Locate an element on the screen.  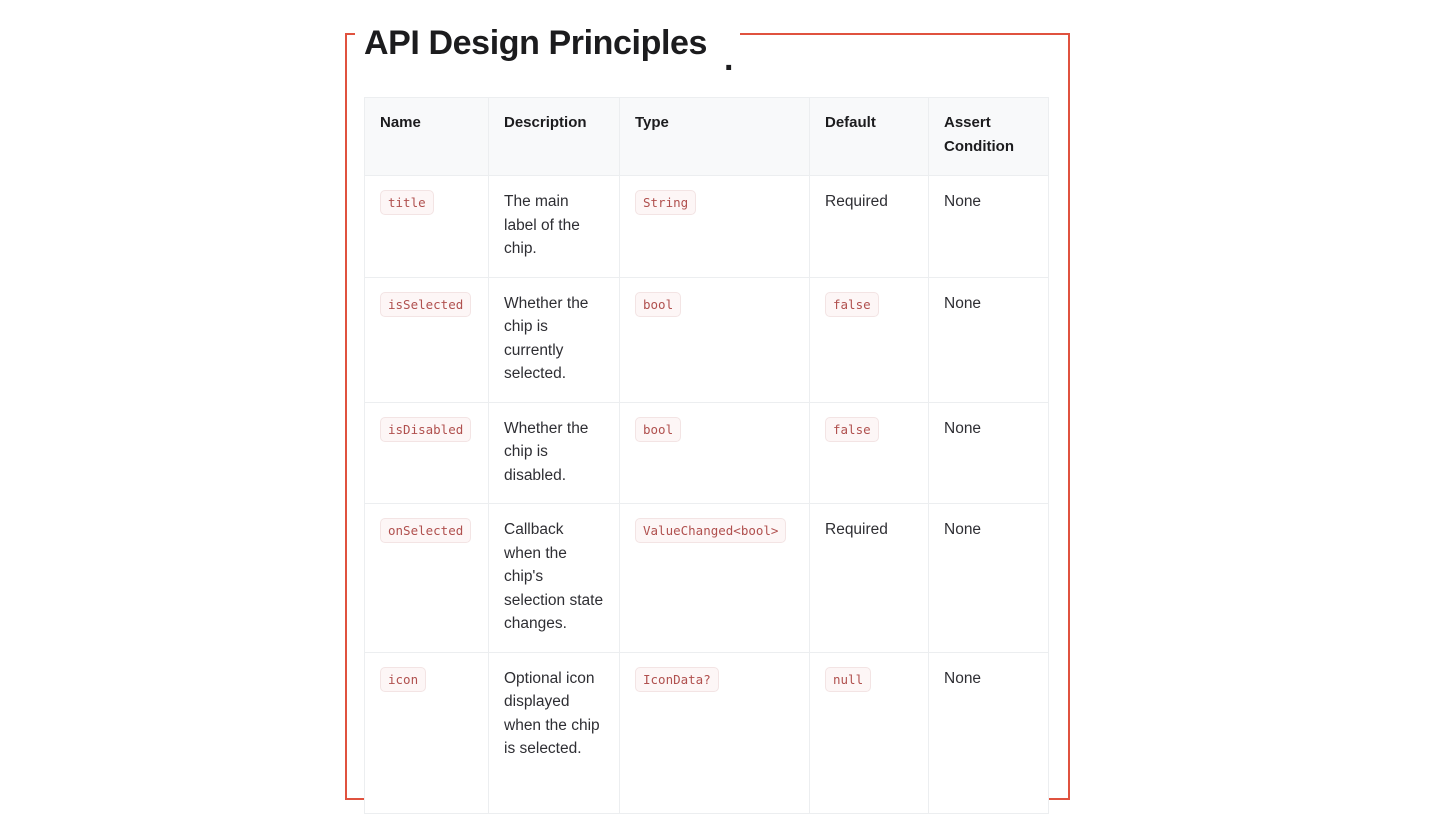
cell-description-text: Whether the chip is currently selected. is located at coordinates (546, 338).